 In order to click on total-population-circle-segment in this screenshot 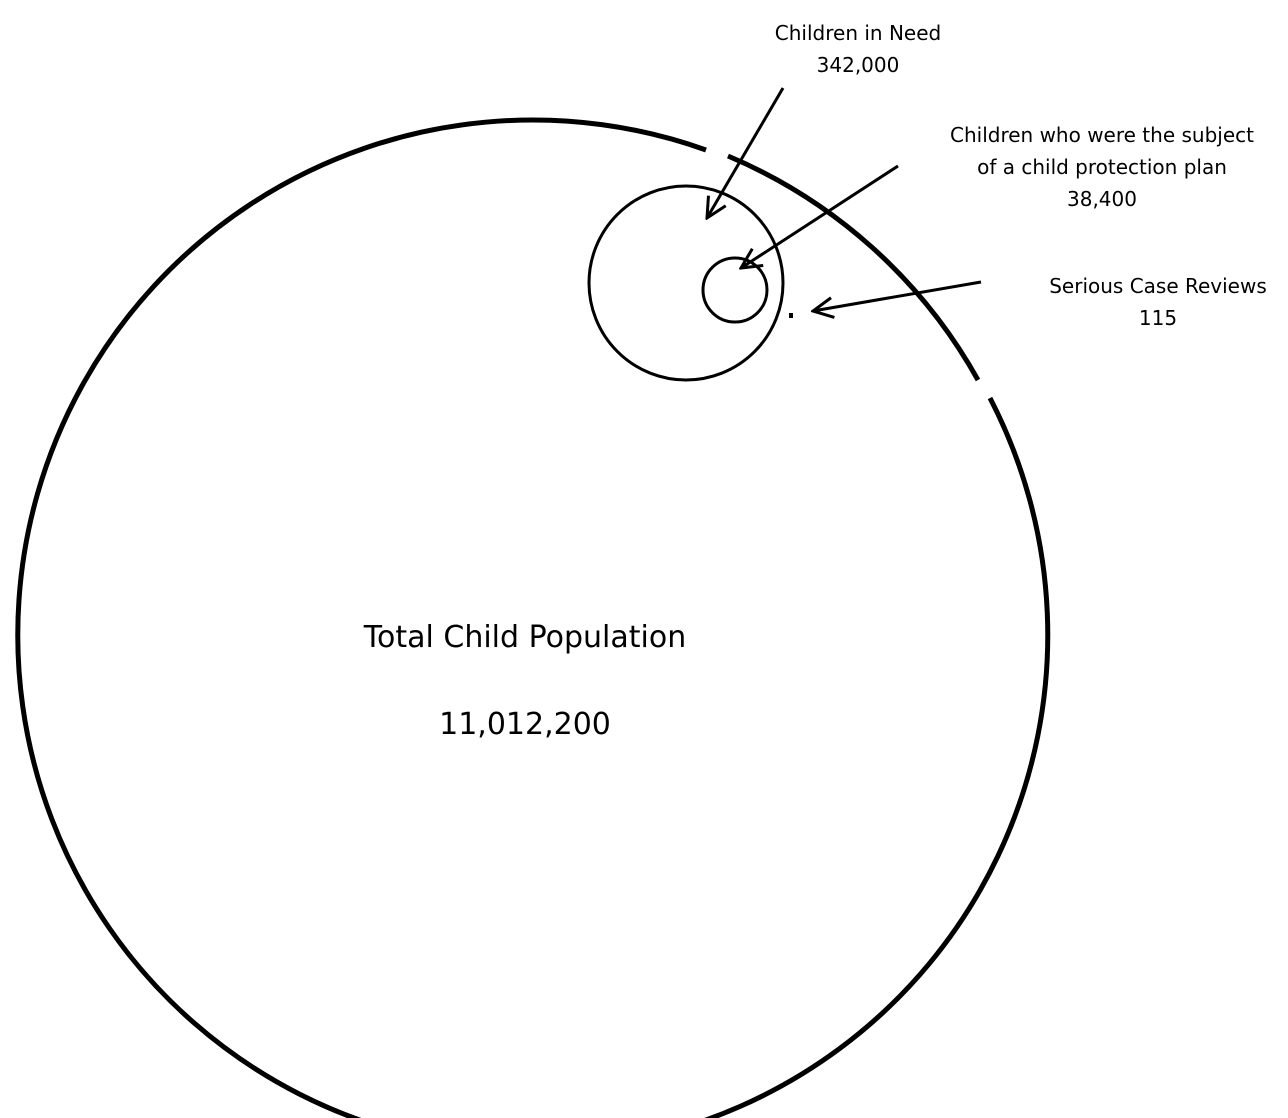, I will do `click(854, 267)`.